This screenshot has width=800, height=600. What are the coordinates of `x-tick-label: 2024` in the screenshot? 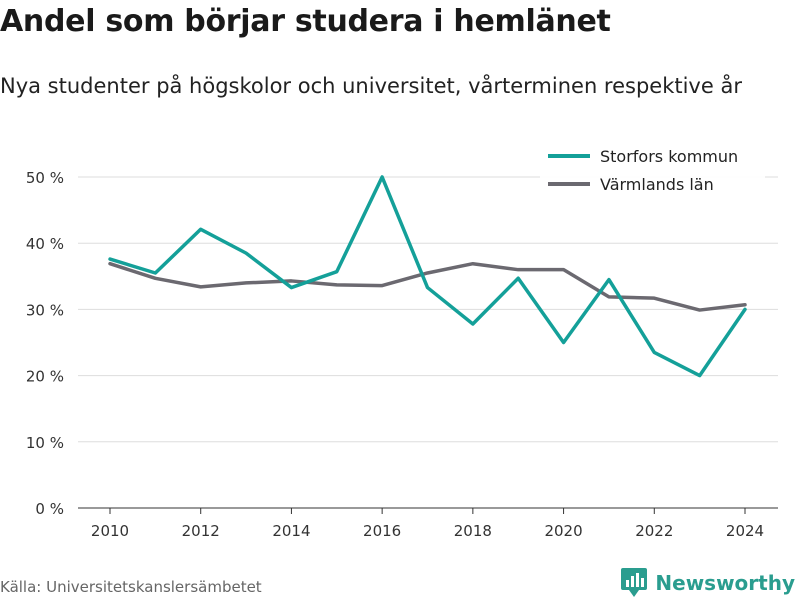 It's located at (745, 531).